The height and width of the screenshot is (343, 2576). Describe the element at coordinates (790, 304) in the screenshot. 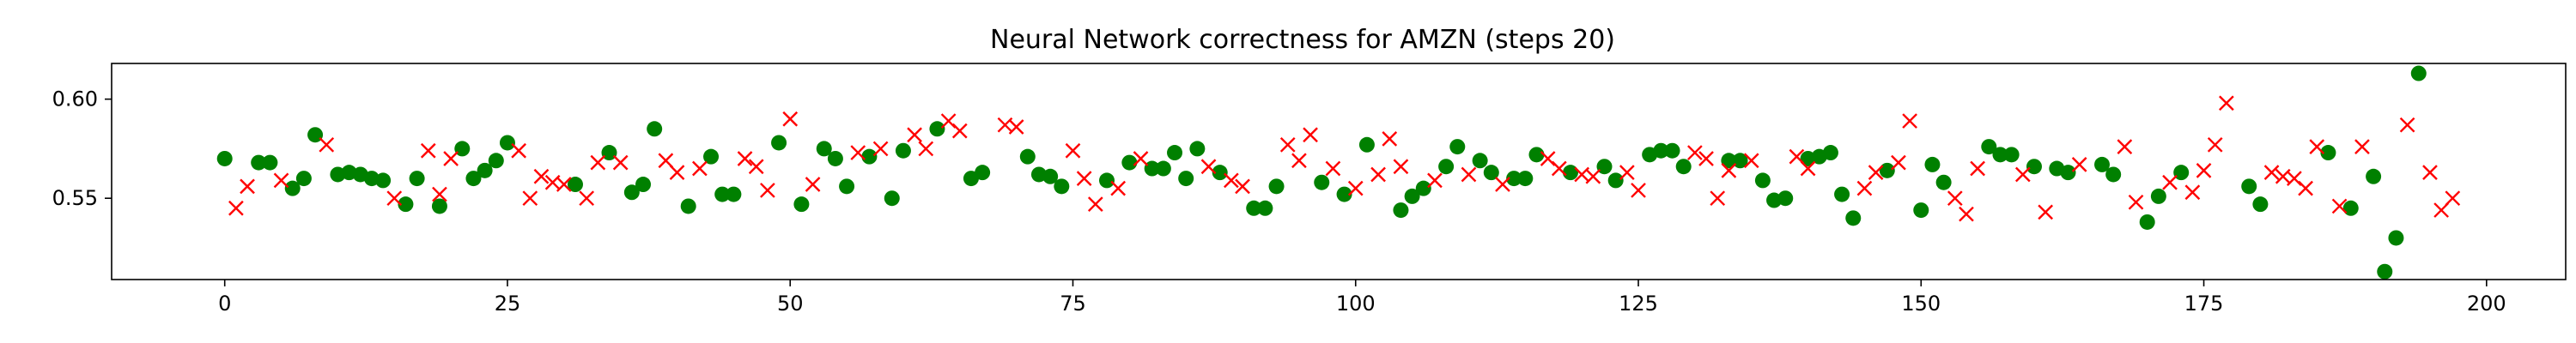

I see `x-tick-label: 50` at that location.